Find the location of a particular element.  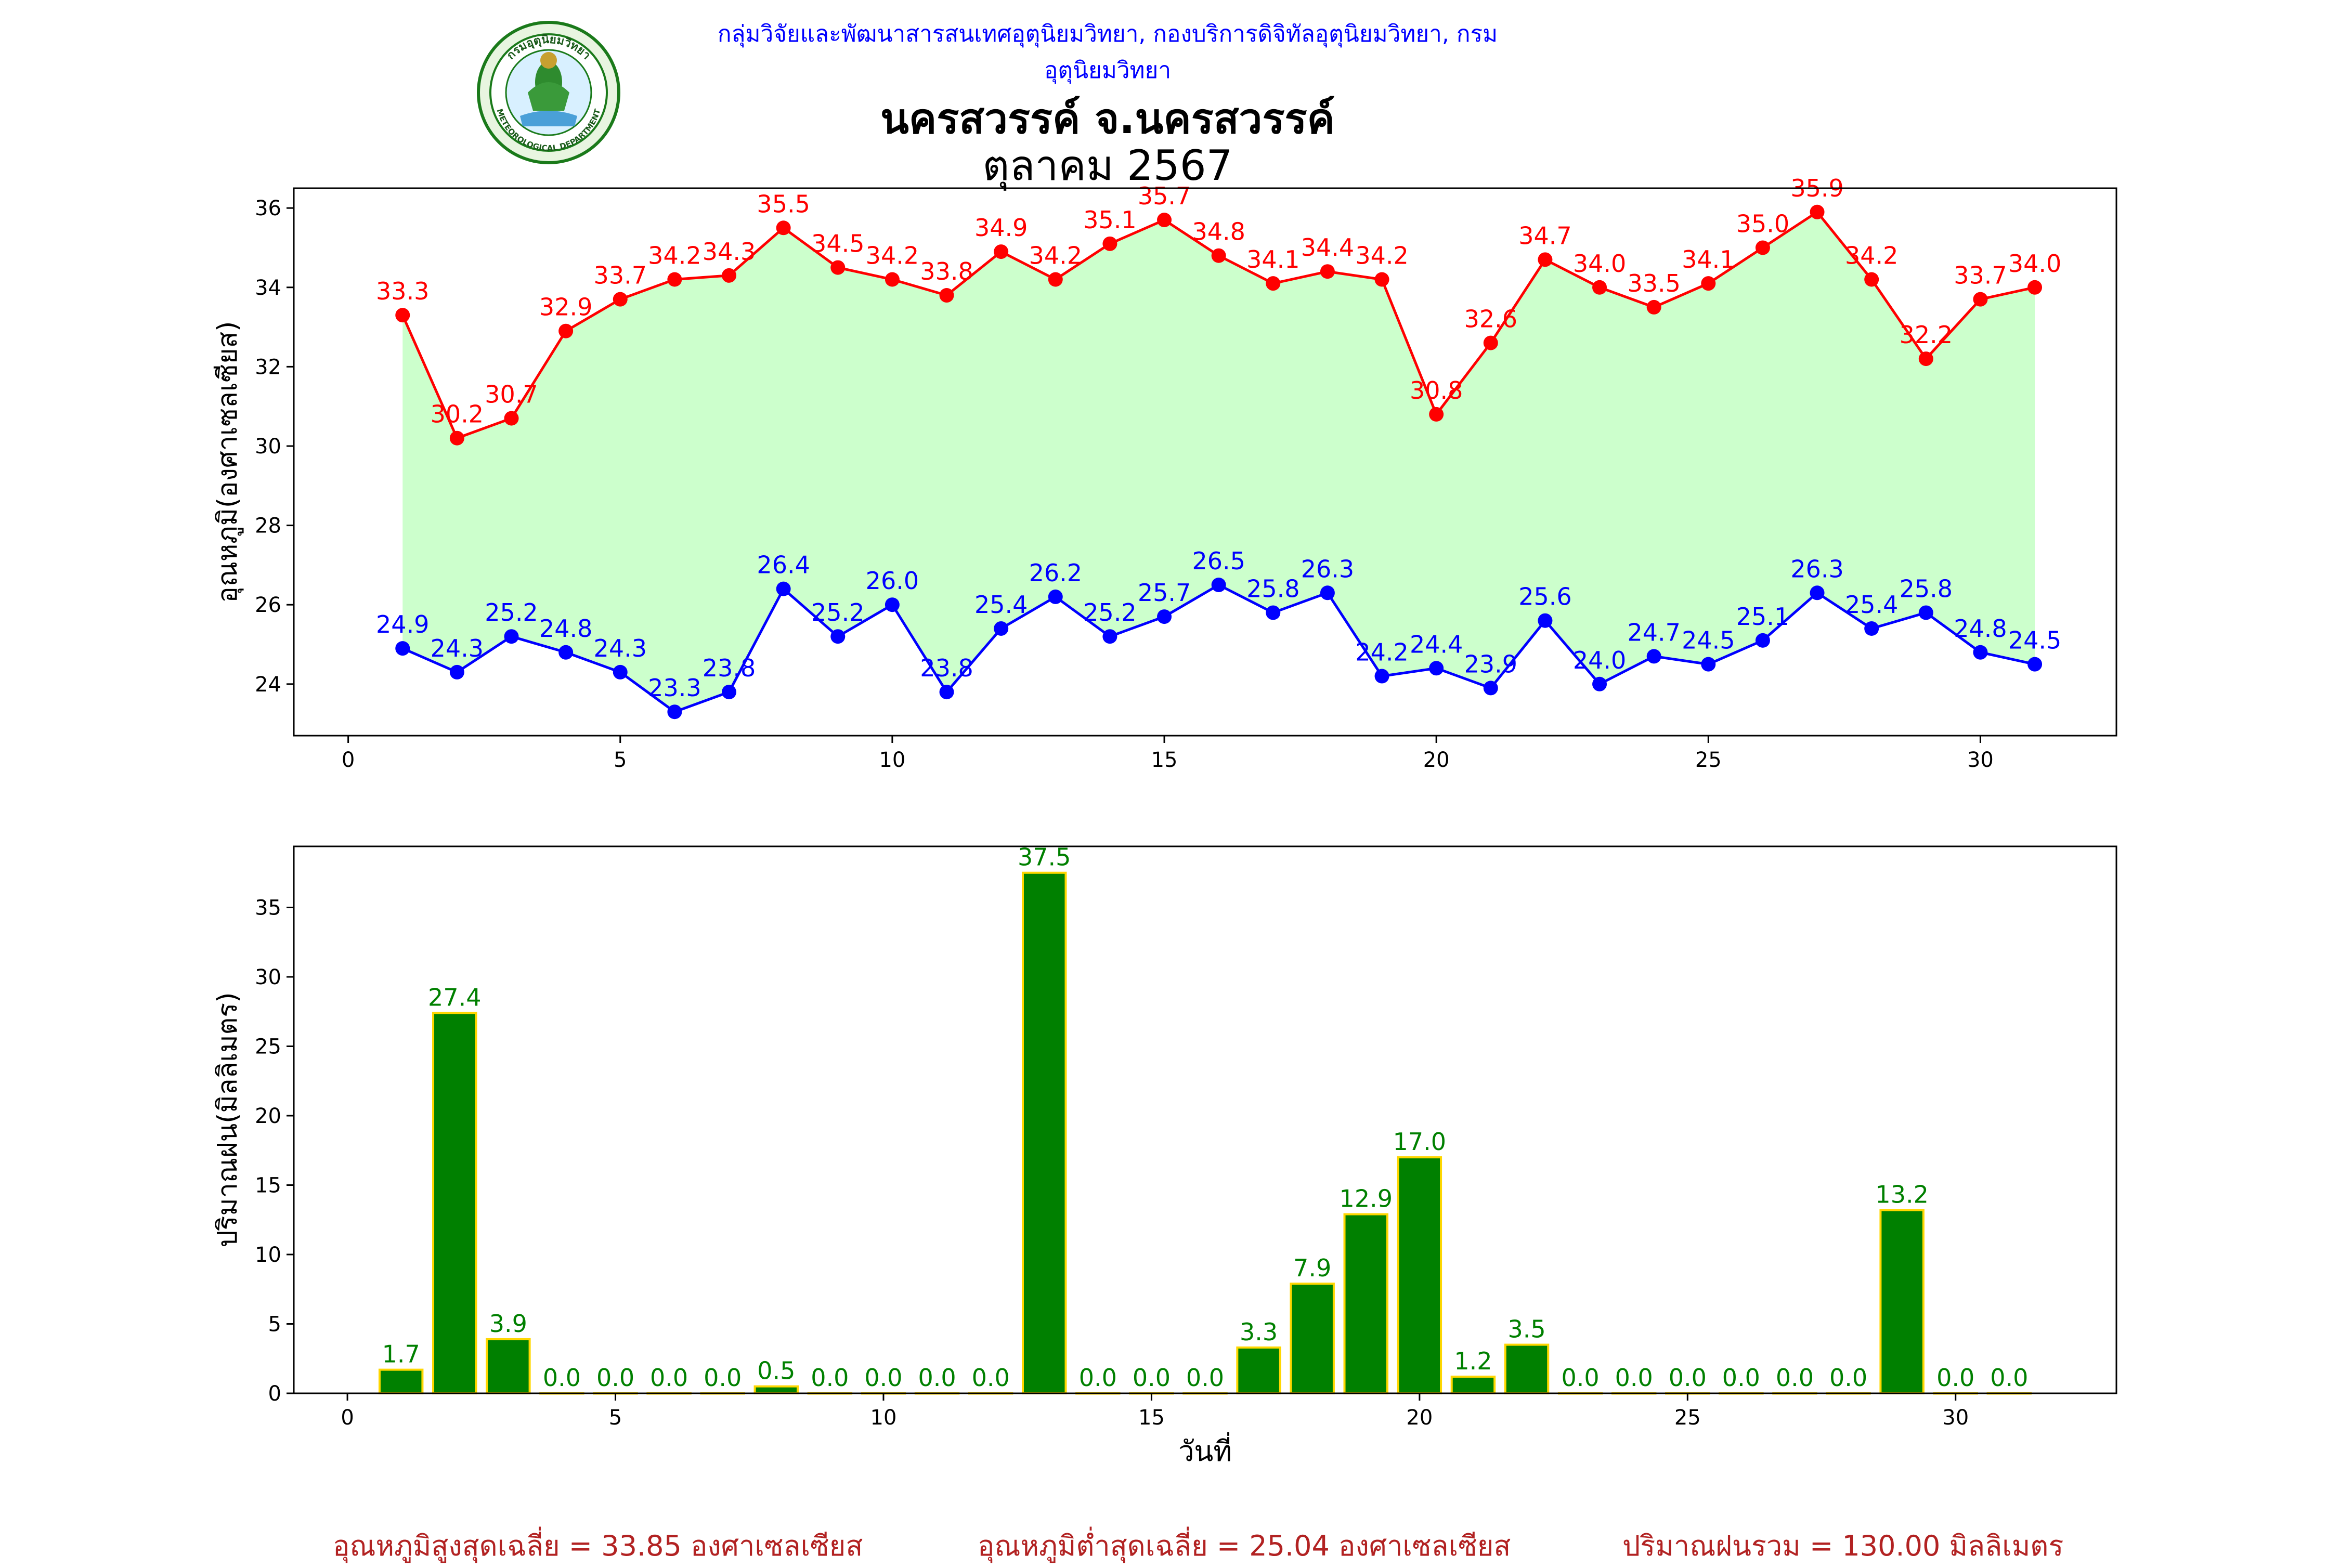

temperature-y-tick-label: 32 is located at coordinates (268, 367).